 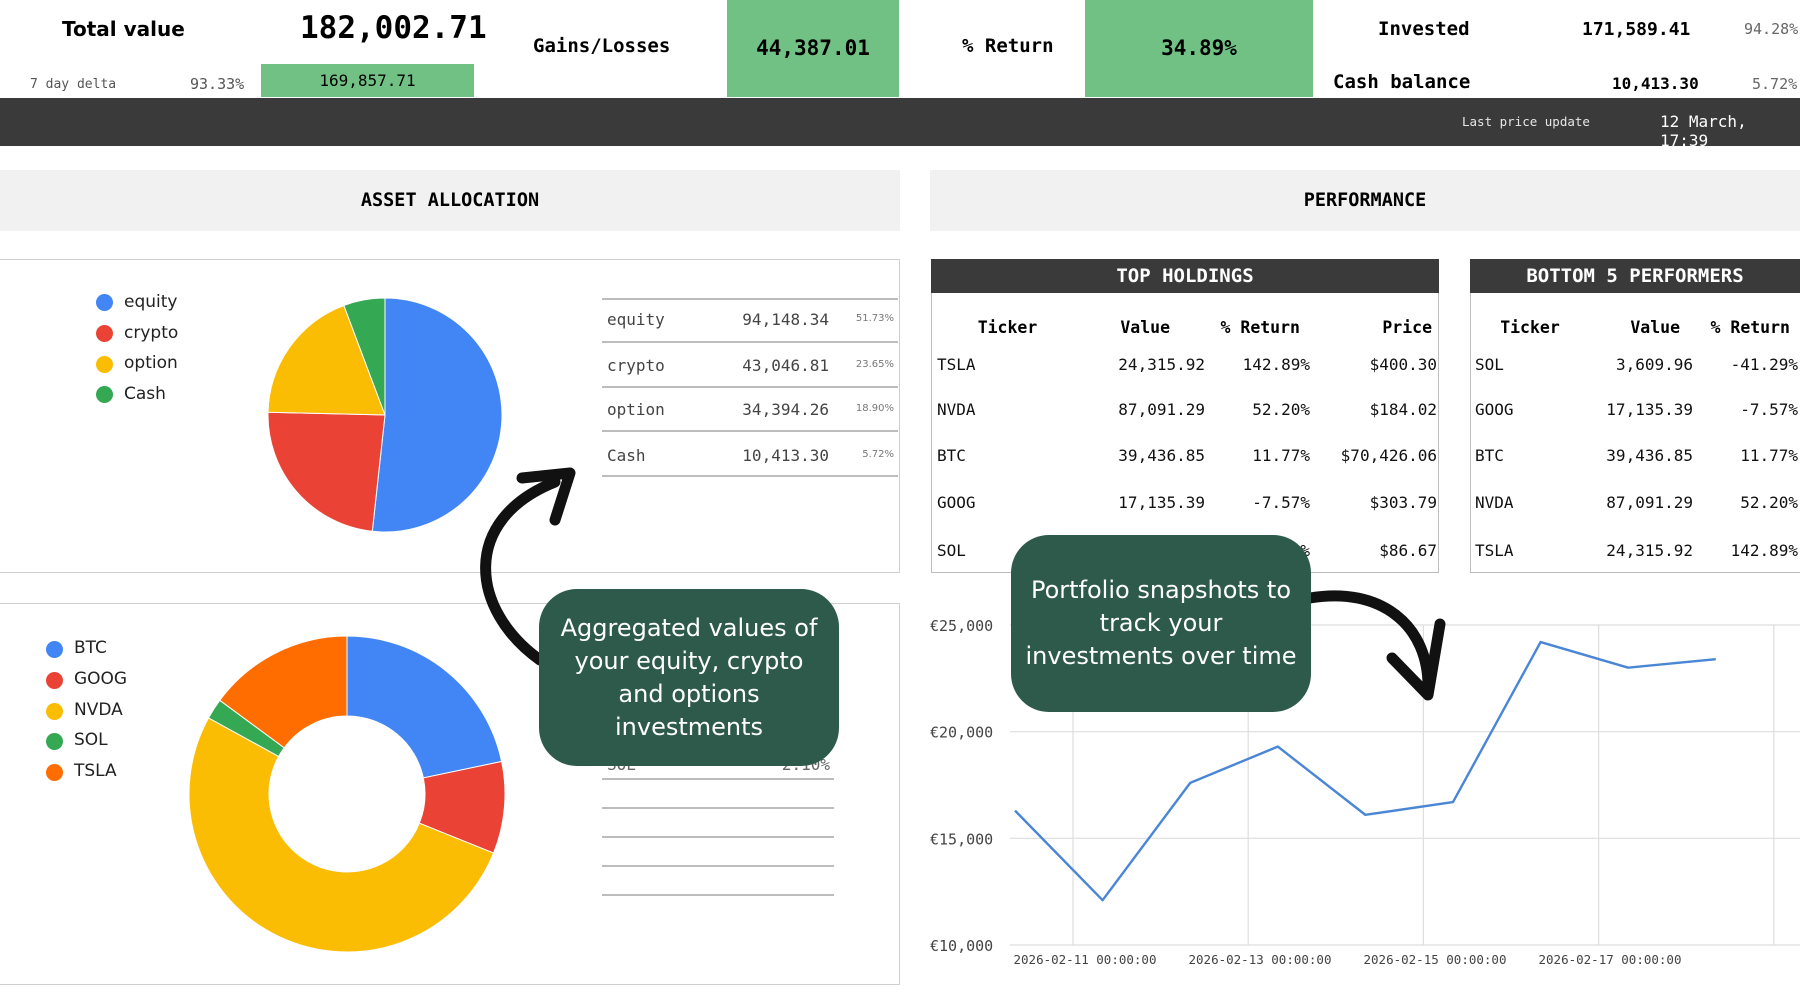 I want to click on bottom-ticker: TSLA, so click(x=1494, y=550).